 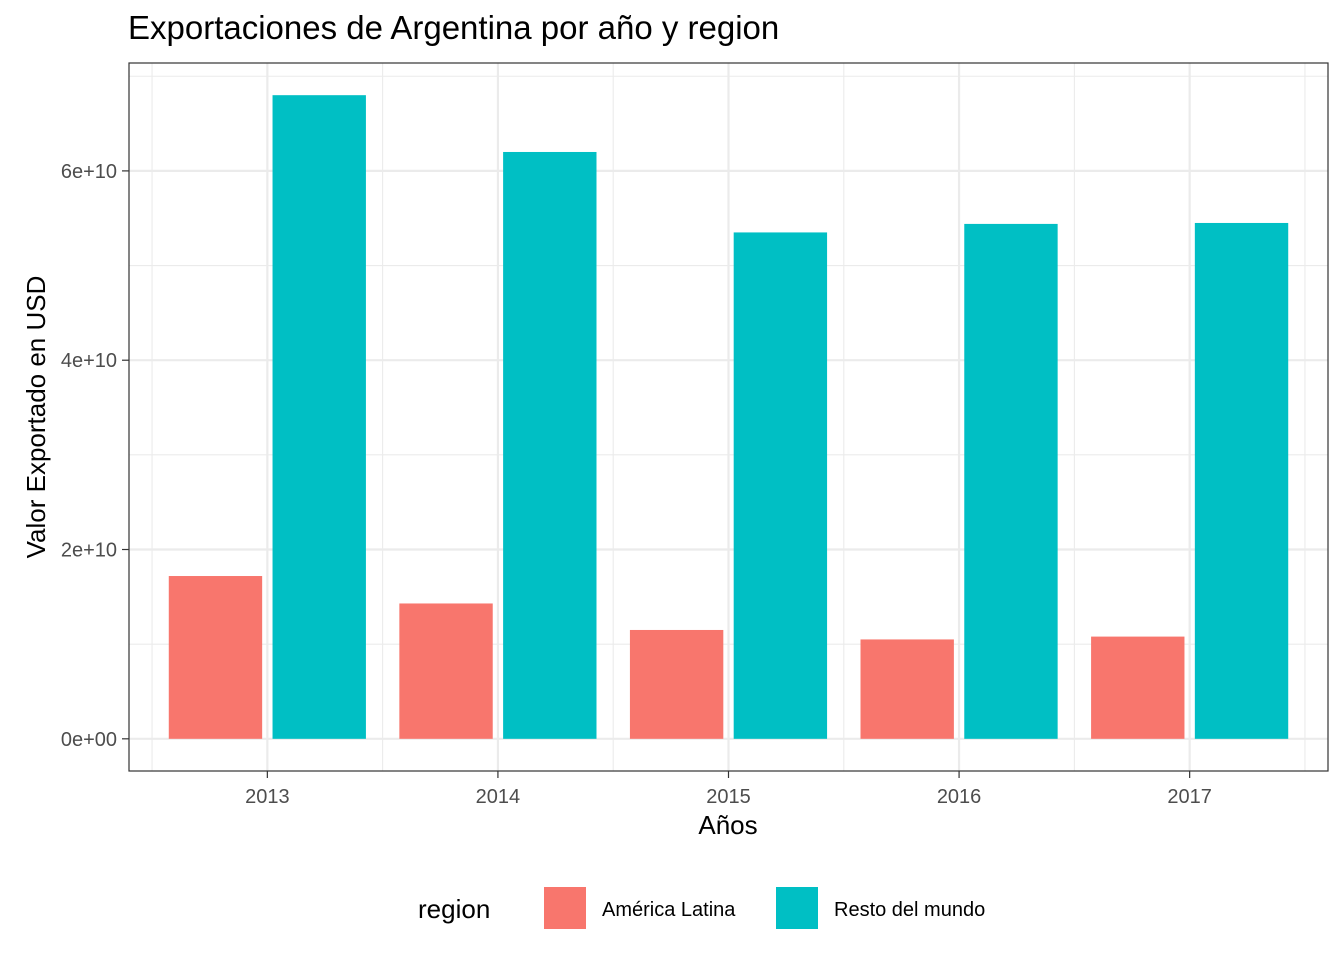 What do you see at coordinates (676, 684) in the screenshot?
I see `bar-america-latina-2015` at bounding box center [676, 684].